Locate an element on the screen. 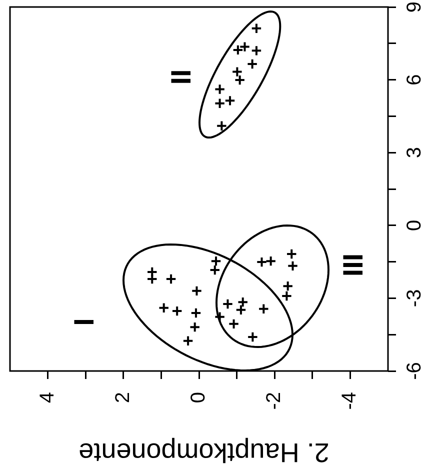 This screenshot has height=471, width=426. y-tick-label: 6 is located at coordinates (415, 80).